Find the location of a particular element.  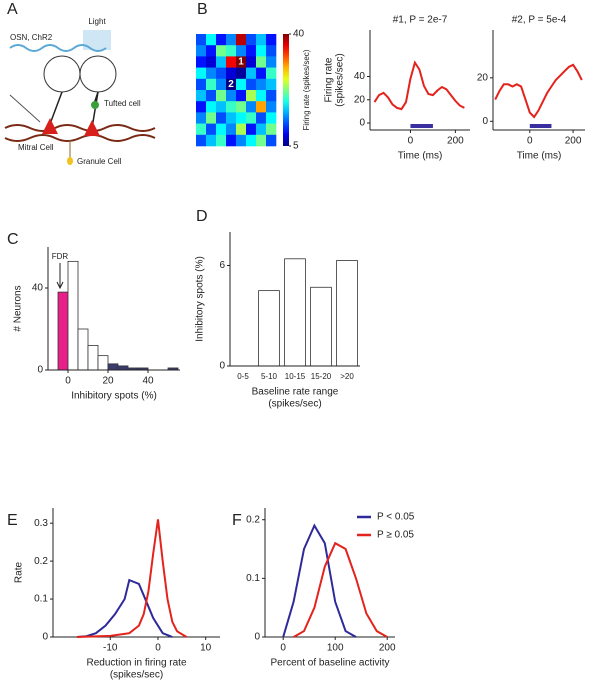

chart-title: #1, P = 2e-7 is located at coordinates (420, 20).